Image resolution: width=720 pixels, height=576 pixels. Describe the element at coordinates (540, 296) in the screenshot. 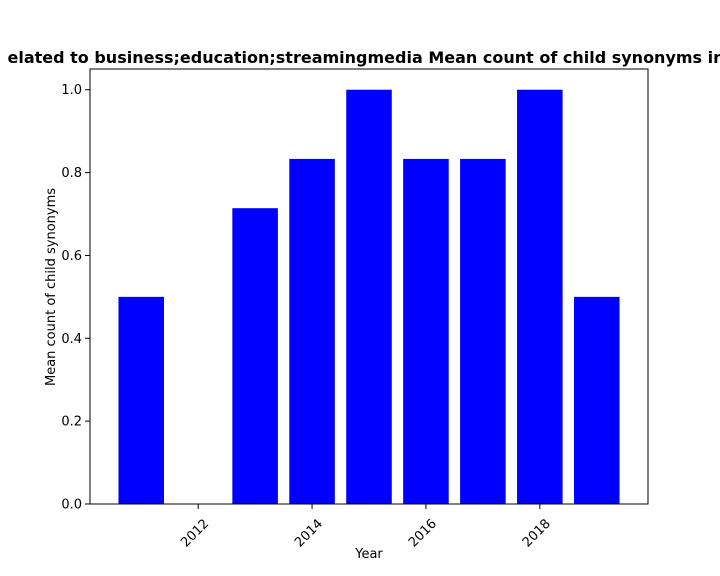

I see `bar-2018` at that location.